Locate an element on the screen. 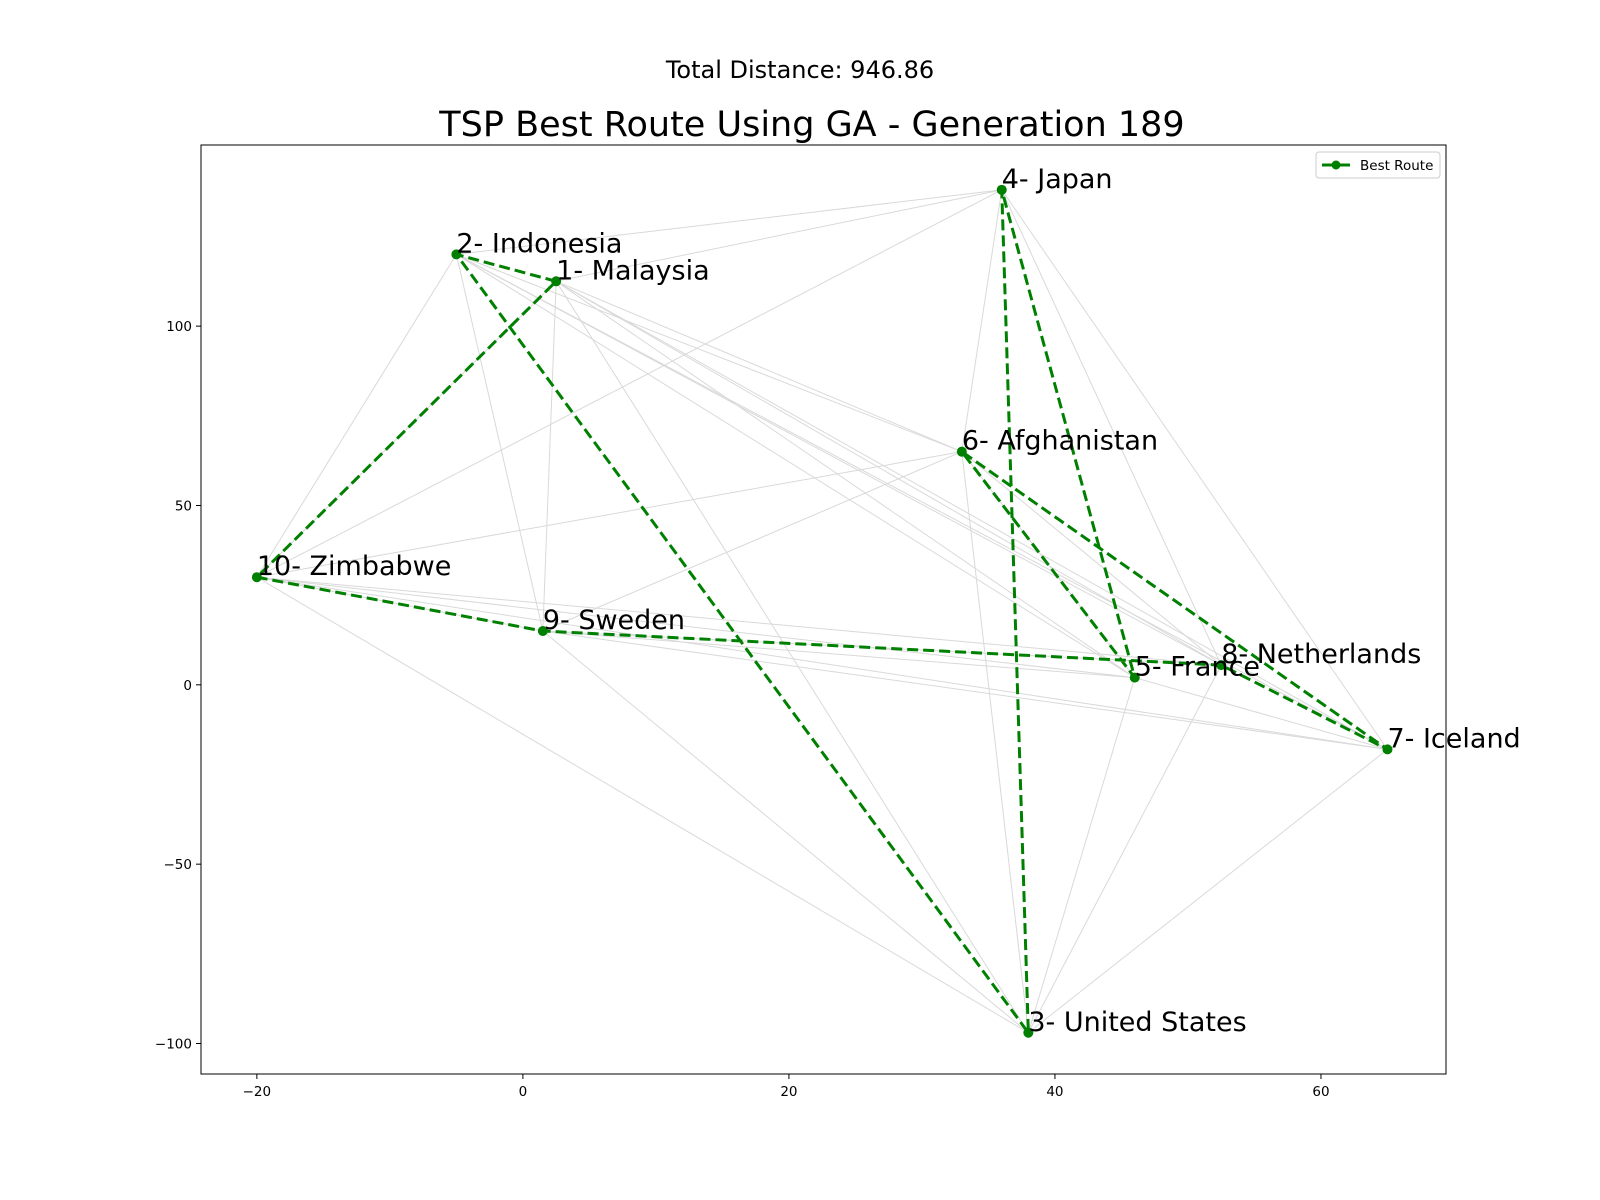 The width and height of the screenshot is (1600, 1200). city-label: 7- Iceland is located at coordinates (1453, 738).